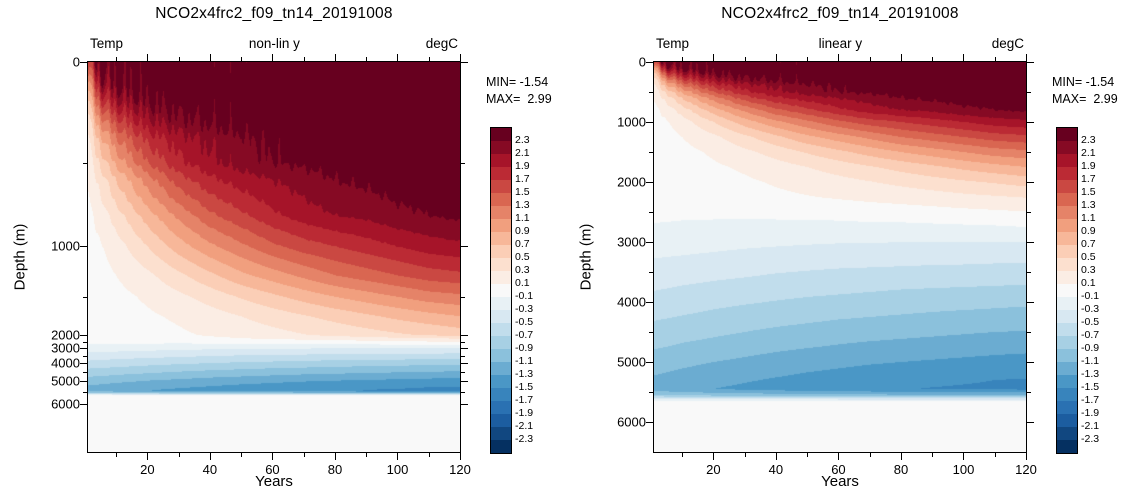  What do you see at coordinates (1085, 98) in the screenshot?
I see `max-stat: MAX= 2.99` at bounding box center [1085, 98].